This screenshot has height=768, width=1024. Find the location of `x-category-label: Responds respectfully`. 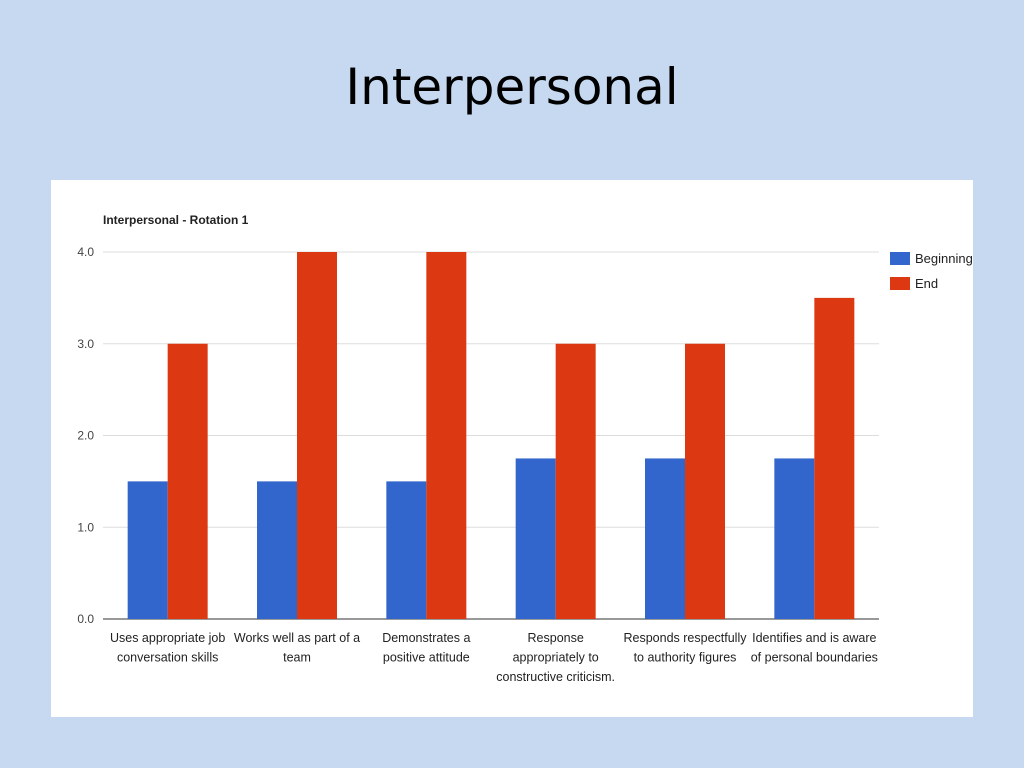

x-category-label: Responds respectfully is located at coordinates (686, 638).